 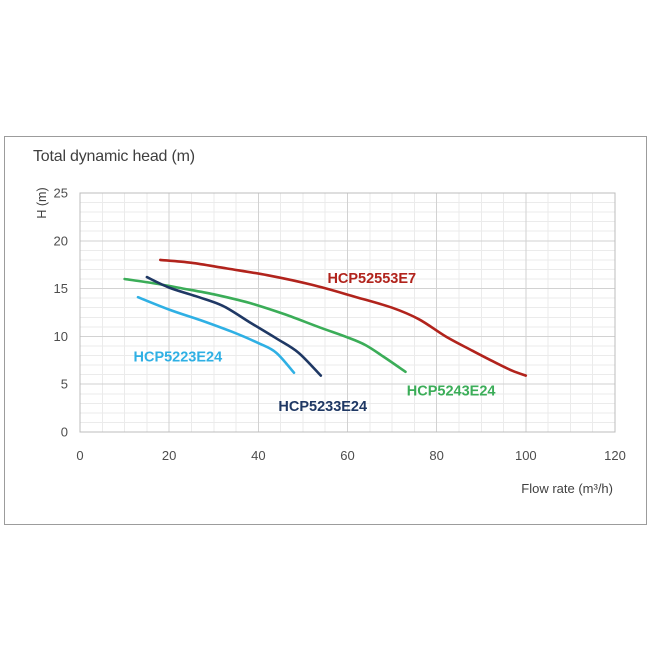 What do you see at coordinates (615, 455) in the screenshot?
I see `x-tick-label: 120` at bounding box center [615, 455].